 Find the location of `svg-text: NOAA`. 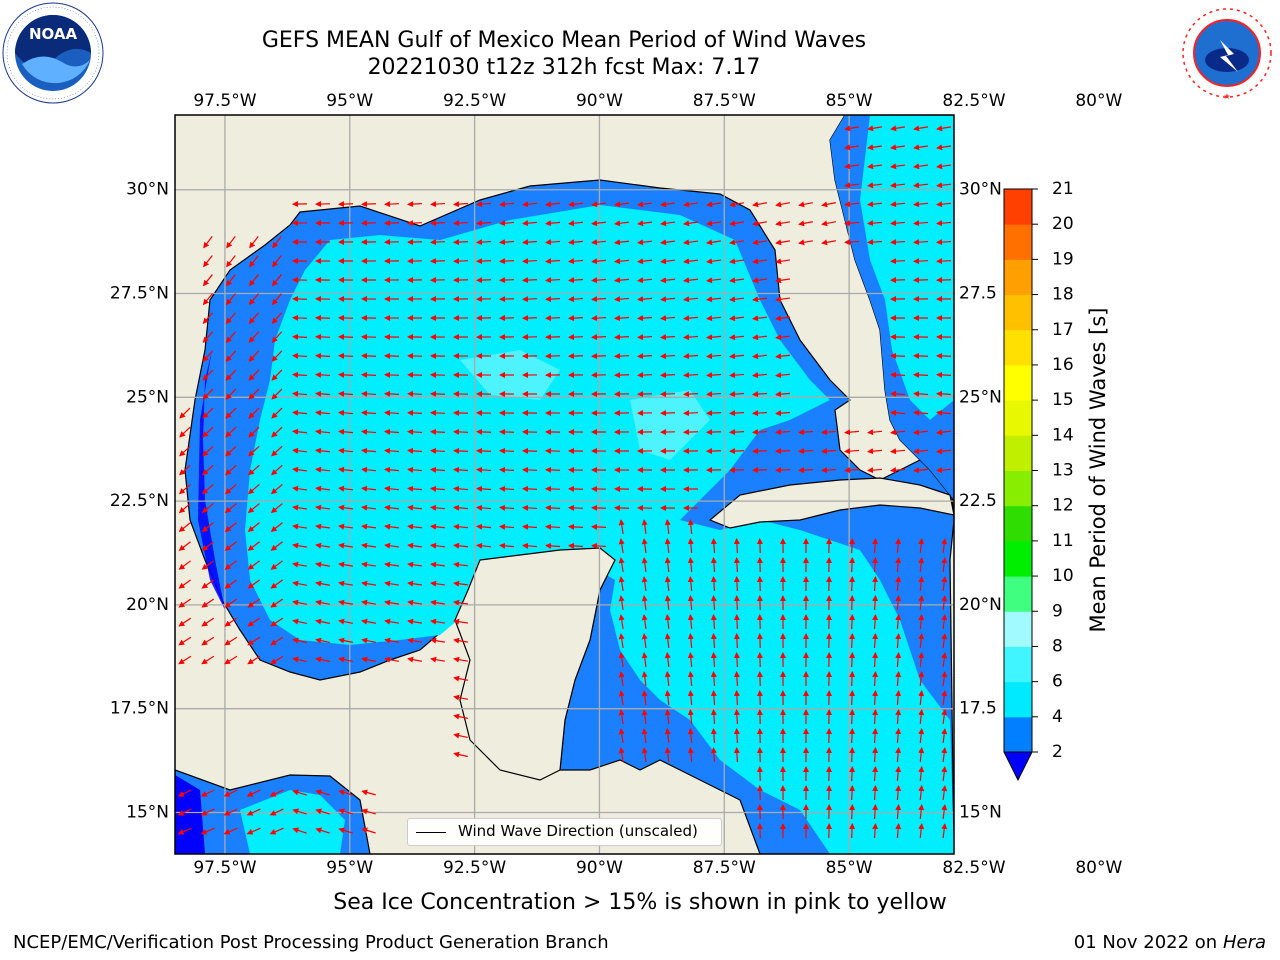

svg-text: NOAA is located at coordinates (53, 34).